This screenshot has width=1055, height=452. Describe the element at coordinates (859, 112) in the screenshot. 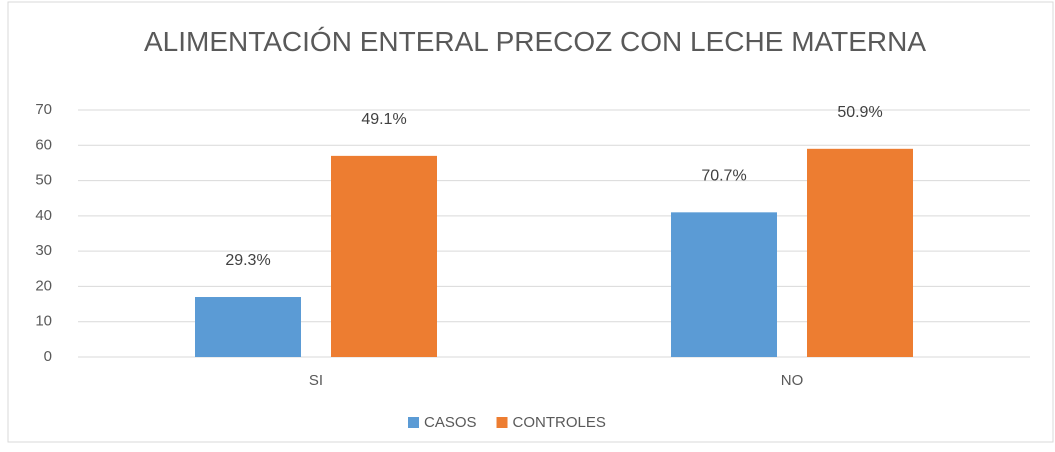

I see `data-label: 50.9%` at that location.